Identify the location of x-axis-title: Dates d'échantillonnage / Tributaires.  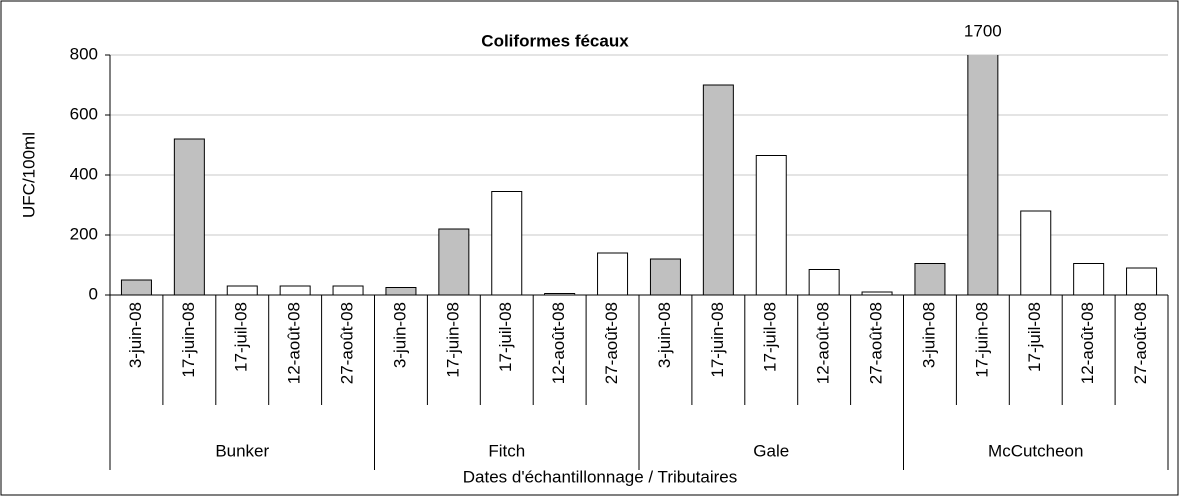
(600, 476).